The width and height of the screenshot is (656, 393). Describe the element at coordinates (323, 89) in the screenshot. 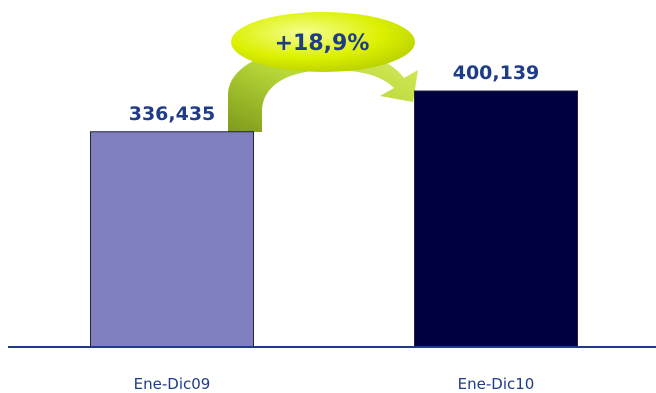

I see `growth-arrow` at that location.